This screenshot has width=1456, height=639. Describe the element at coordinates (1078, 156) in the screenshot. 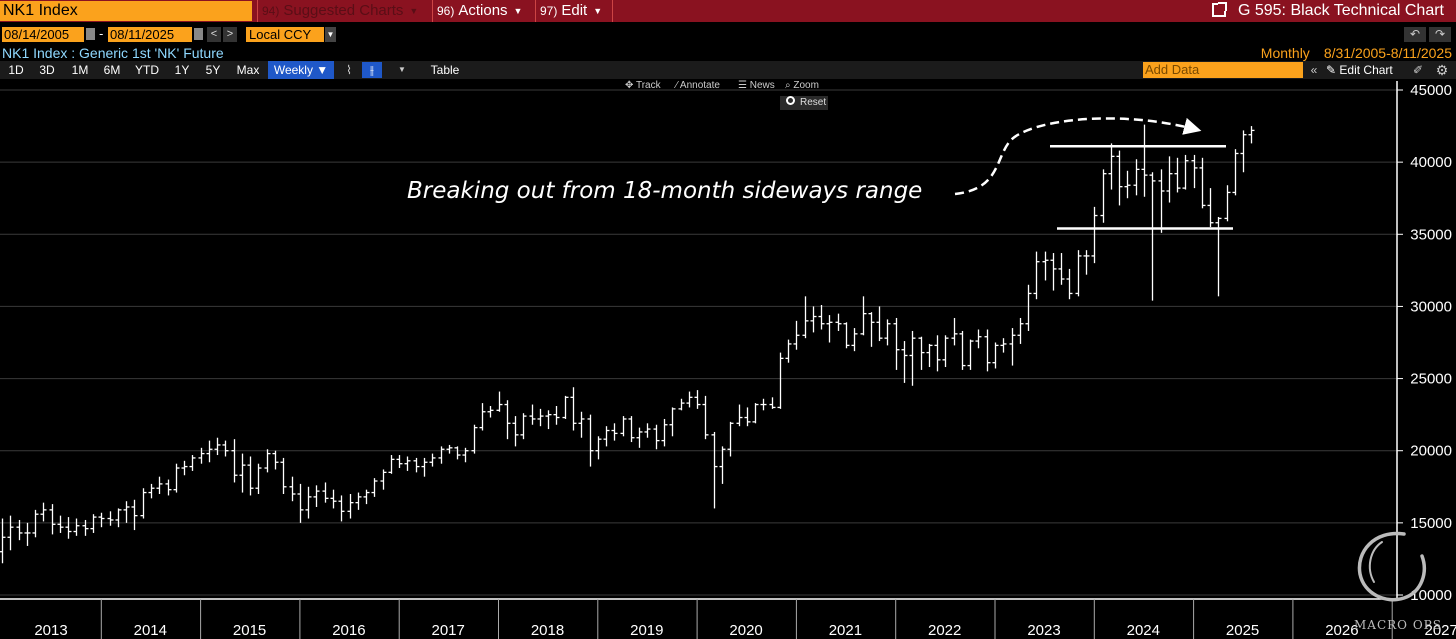

I see `breakout-arrow` at that location.